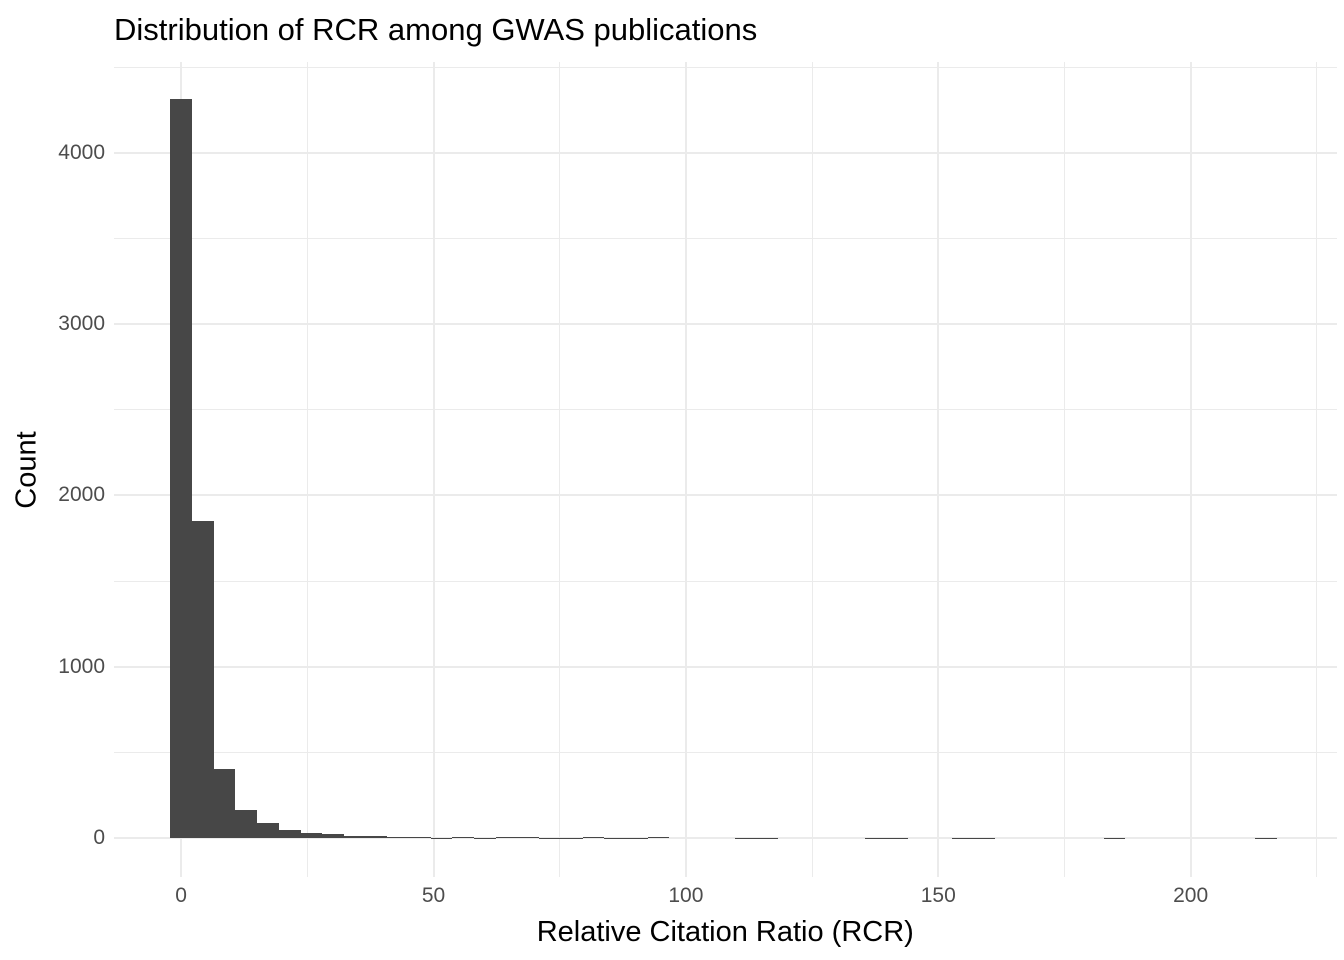 This screenshot has width=1344, height=960. What do you see at coordinates (81, 666) in the screenshot?
I see `y-axis-tick-label: 1000` at bounding box center [81, 666].